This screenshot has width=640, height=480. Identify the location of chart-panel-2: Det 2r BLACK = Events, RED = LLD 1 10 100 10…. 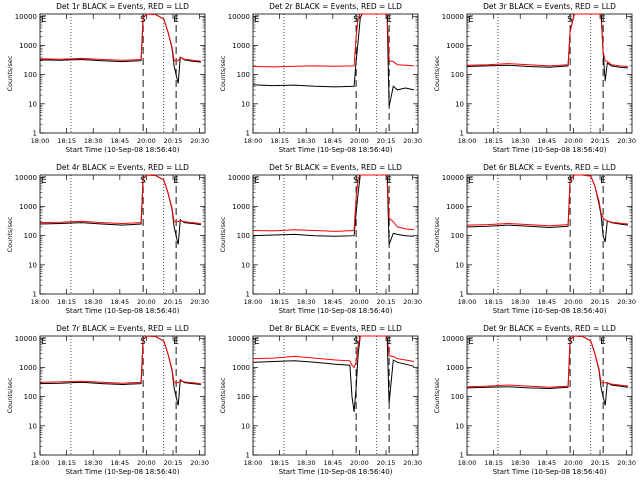
(320, 78).